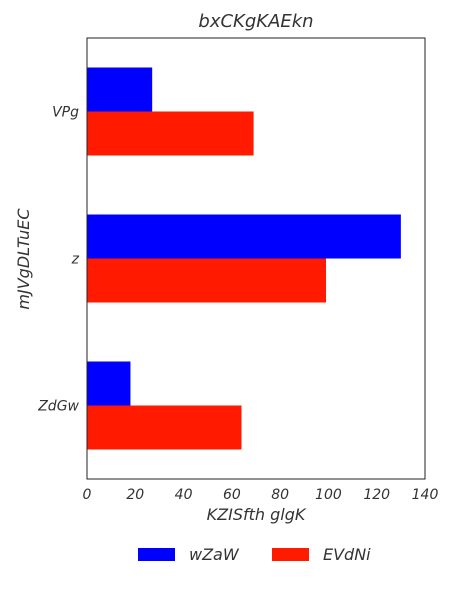  I want to click on x-axis-label: KZISfth glgK, so click(257, 514).